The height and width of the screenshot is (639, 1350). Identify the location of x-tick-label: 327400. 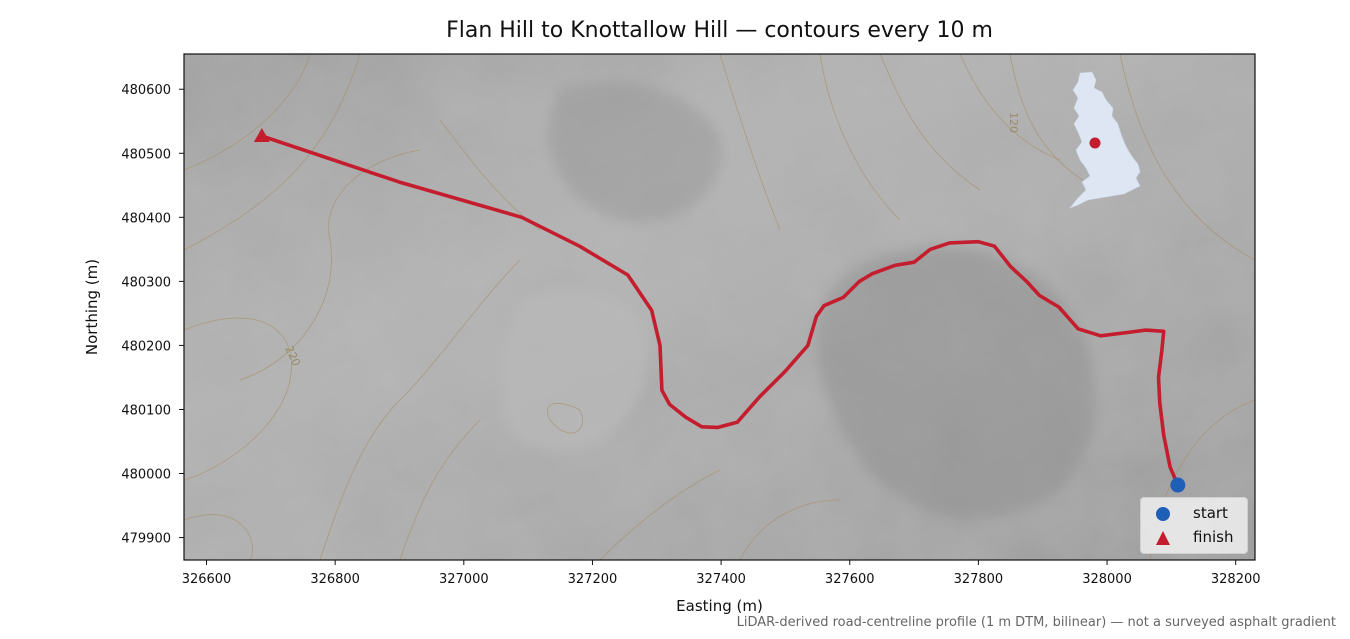
(721, 579).